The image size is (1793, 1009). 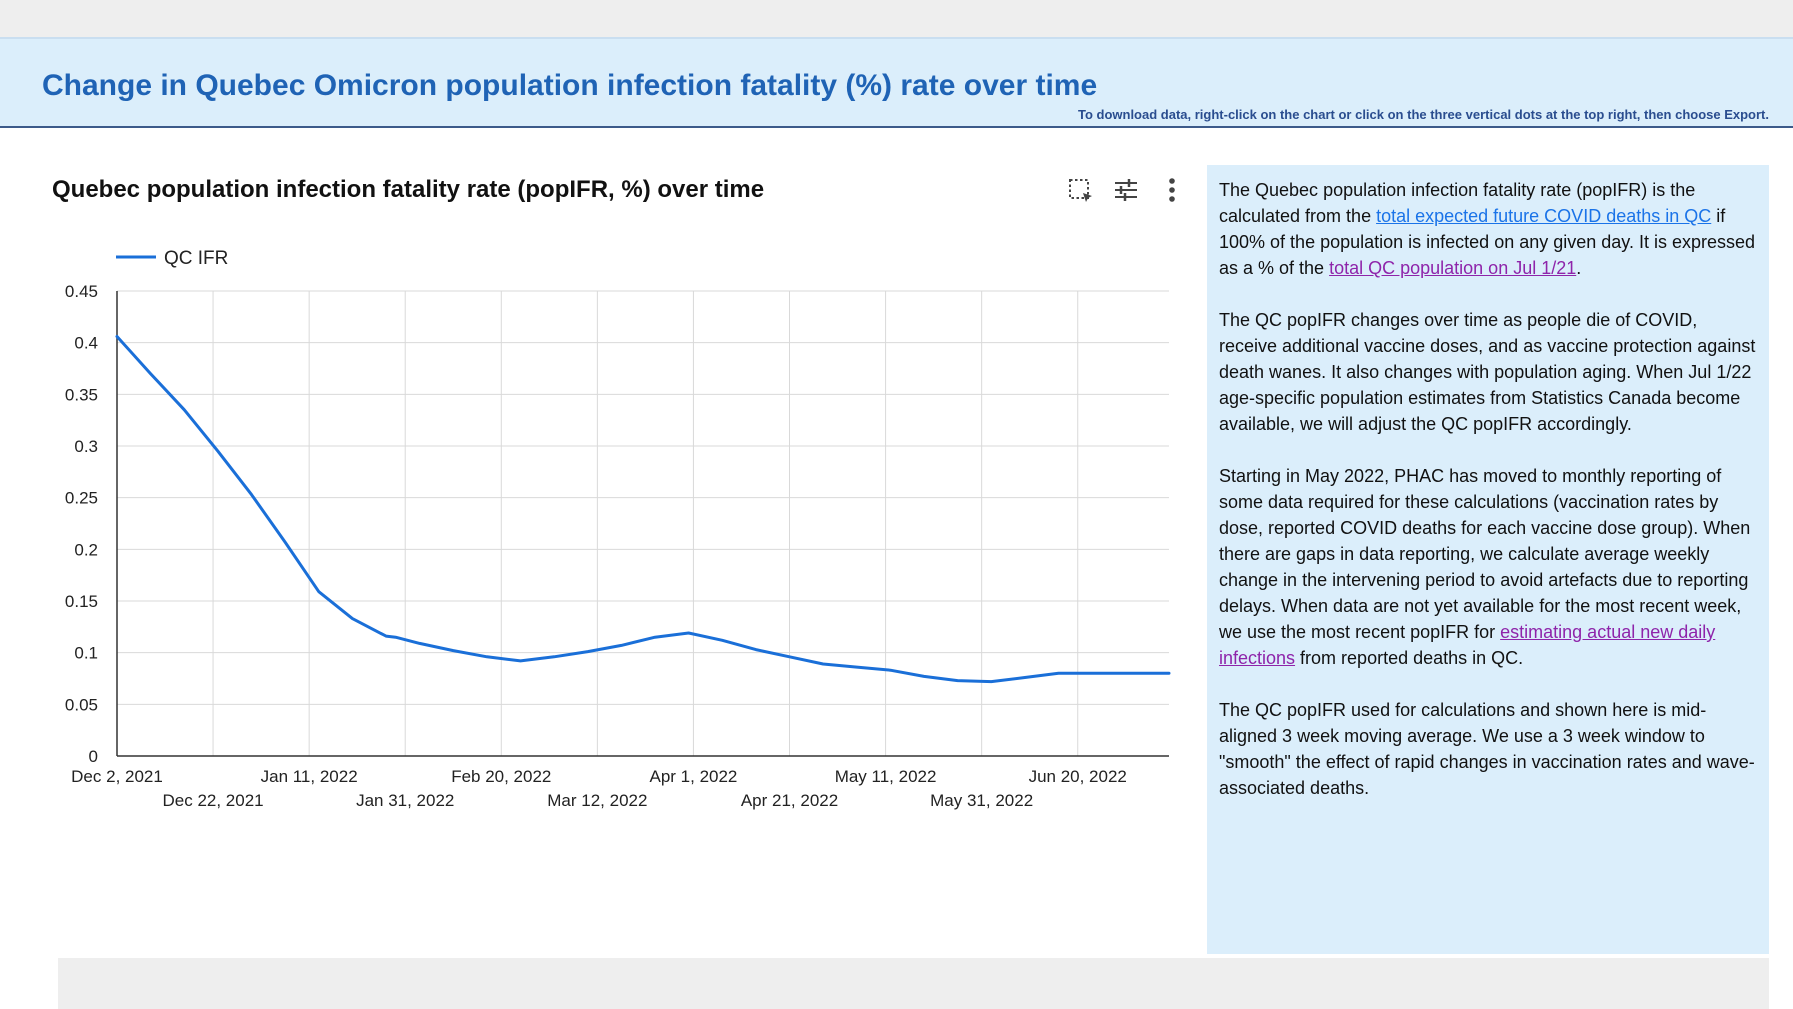 I want to click on x-tick-label: Jun 20, 2022, so click(x=1078, y=776).